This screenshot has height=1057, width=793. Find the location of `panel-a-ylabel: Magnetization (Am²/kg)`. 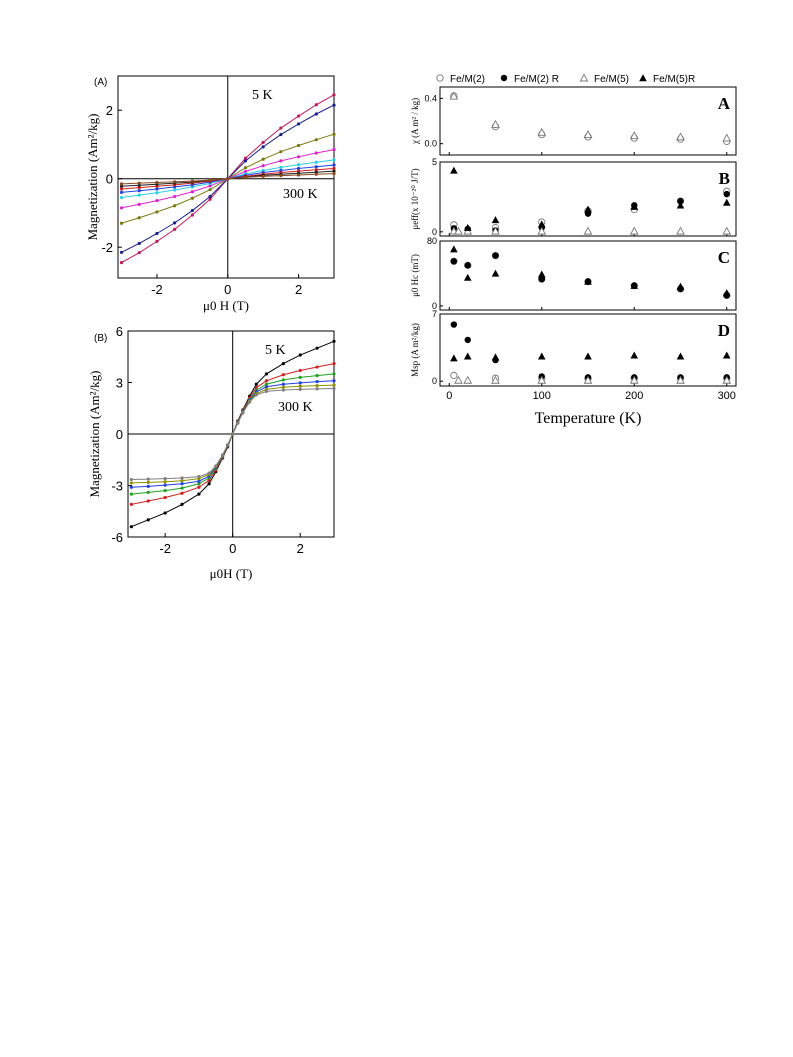

panel-a-ylabel: Magnetization (Am²/kg) is located at coordinates (92, 176).